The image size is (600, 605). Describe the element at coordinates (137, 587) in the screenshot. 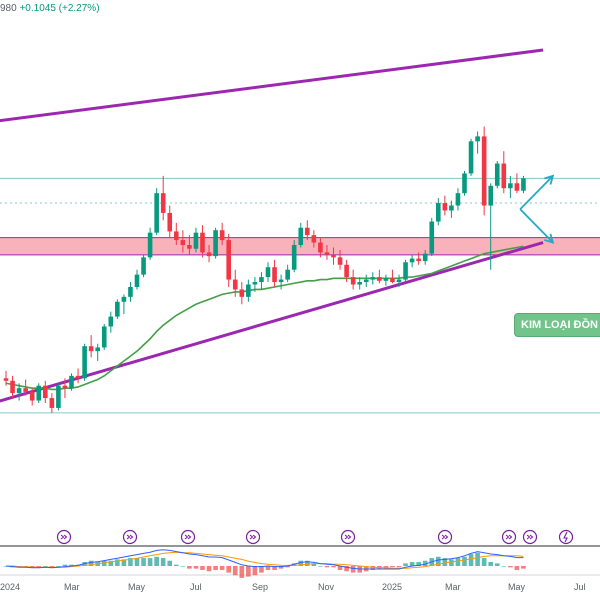

I see `x-tick-label: May` at that location.